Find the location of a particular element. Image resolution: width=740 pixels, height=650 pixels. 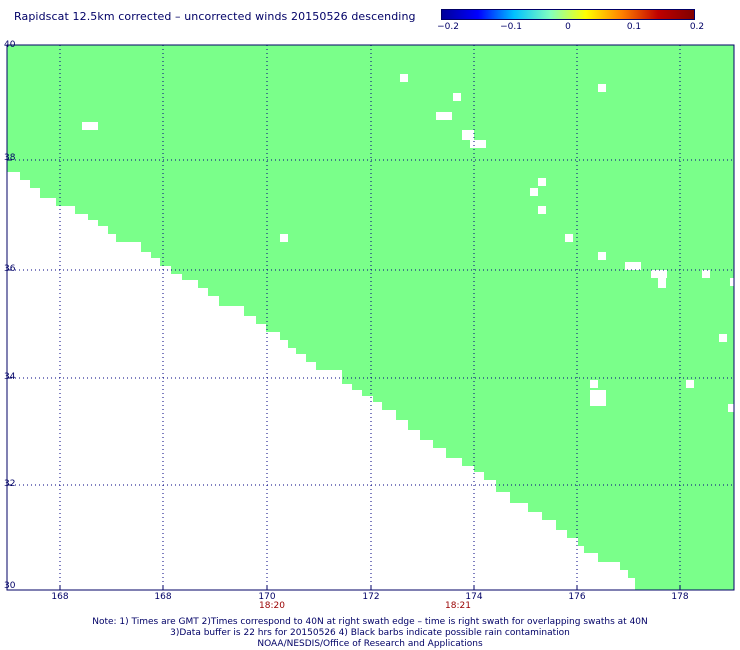

color-scale-label: 0 is located at coordinates (568, 27).